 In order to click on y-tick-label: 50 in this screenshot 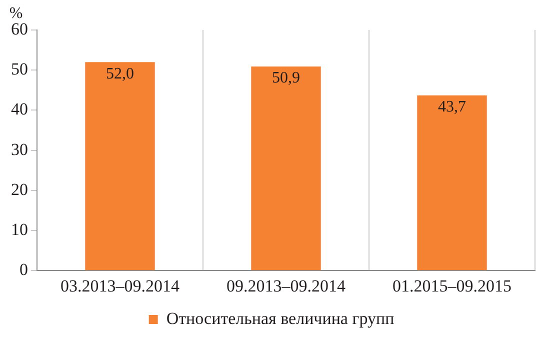, I will do `click(19, 69)`.